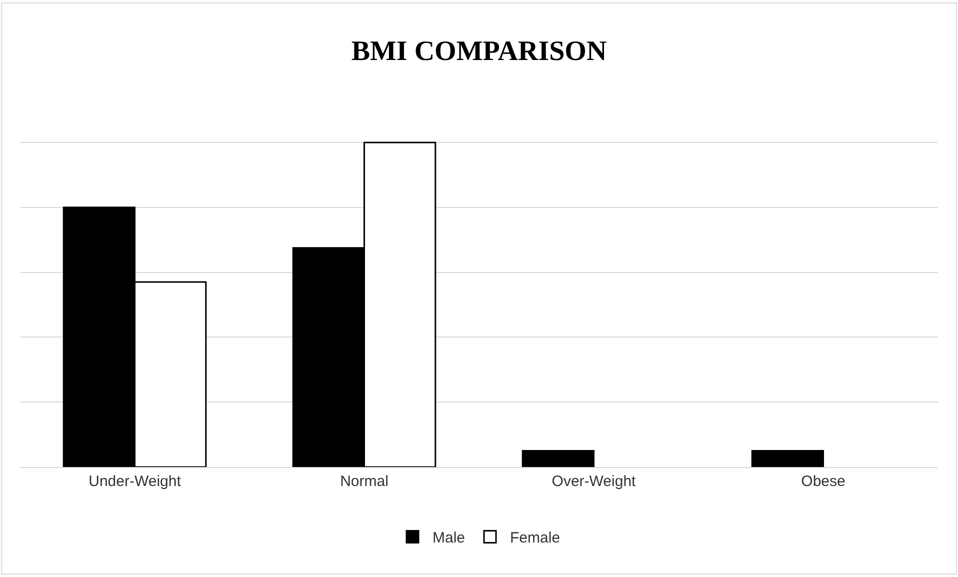 The height and width of the screenshot is (577, 958). What do you see at coordinates (594, 481) in the screenshot?
I see `x-tick-label: Over-Weight` at bounding box center [594, 481].